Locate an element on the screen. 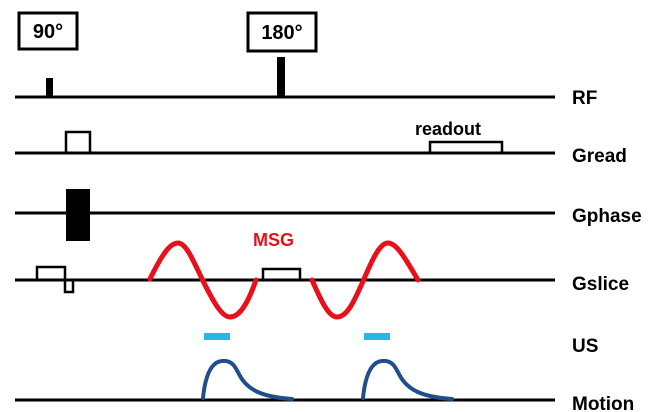 This screenshot has height=412, width=656. refocusing-pulse is located at coordinates (281, 77).